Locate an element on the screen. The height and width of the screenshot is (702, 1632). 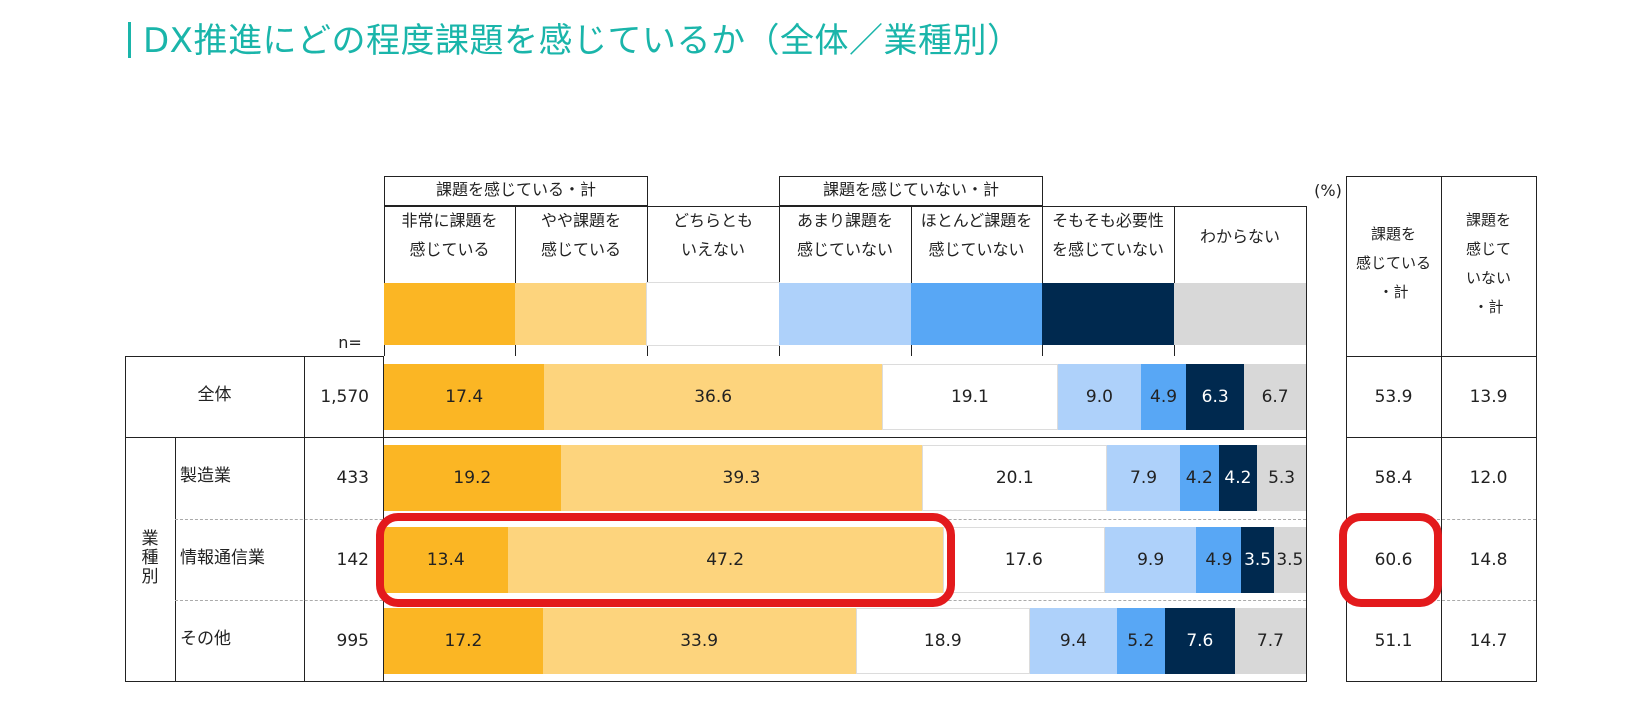
bar-value-label: 18.9 is located at coordinates (942, 641).